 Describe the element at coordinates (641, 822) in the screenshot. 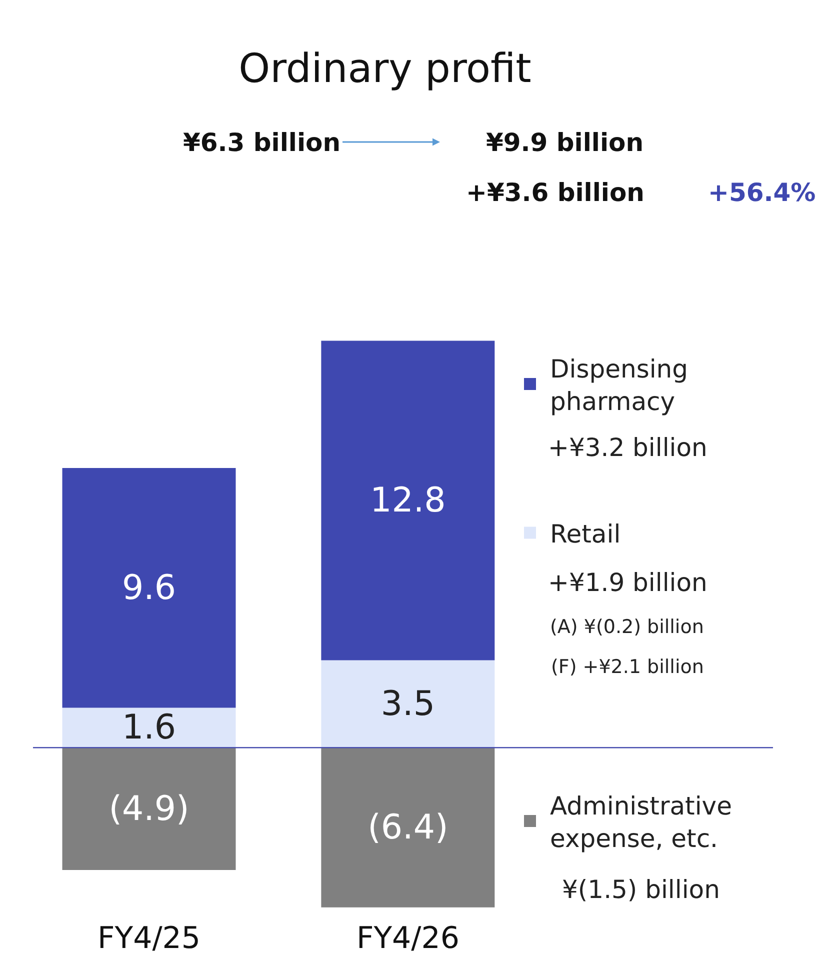

I see `legend-label: Administrative expense, etc.` at that location.